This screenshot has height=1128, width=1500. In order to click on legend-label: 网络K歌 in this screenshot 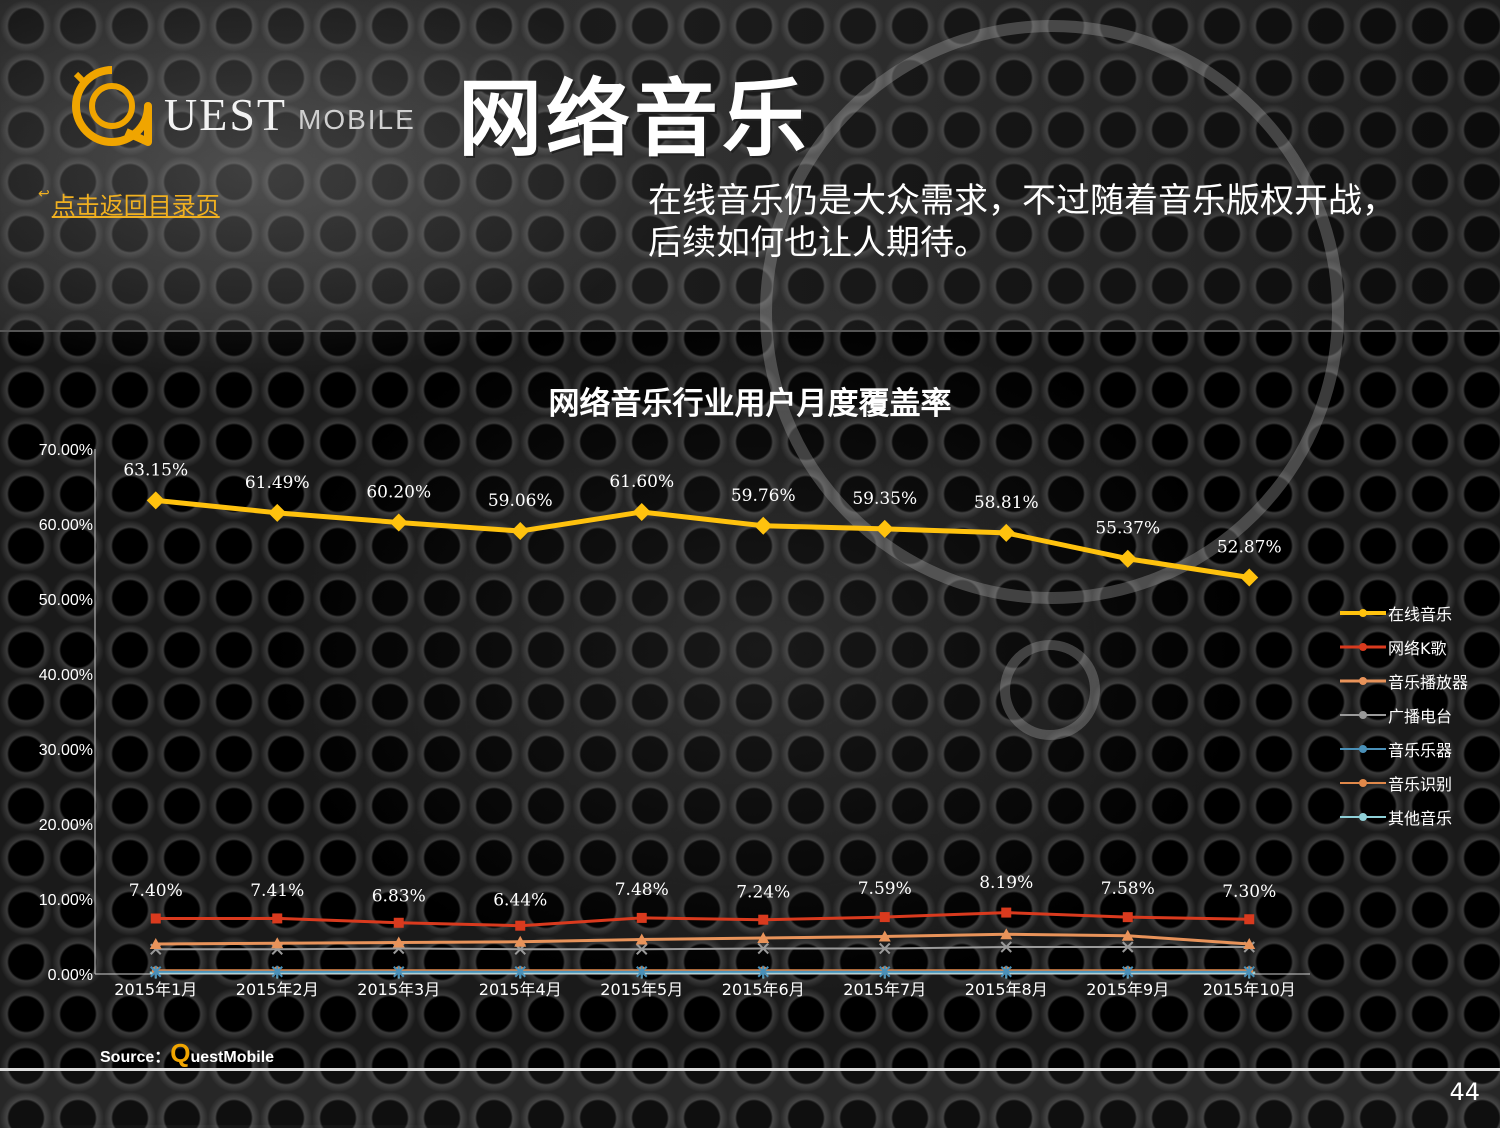, I will do `click(1417, 648)`.